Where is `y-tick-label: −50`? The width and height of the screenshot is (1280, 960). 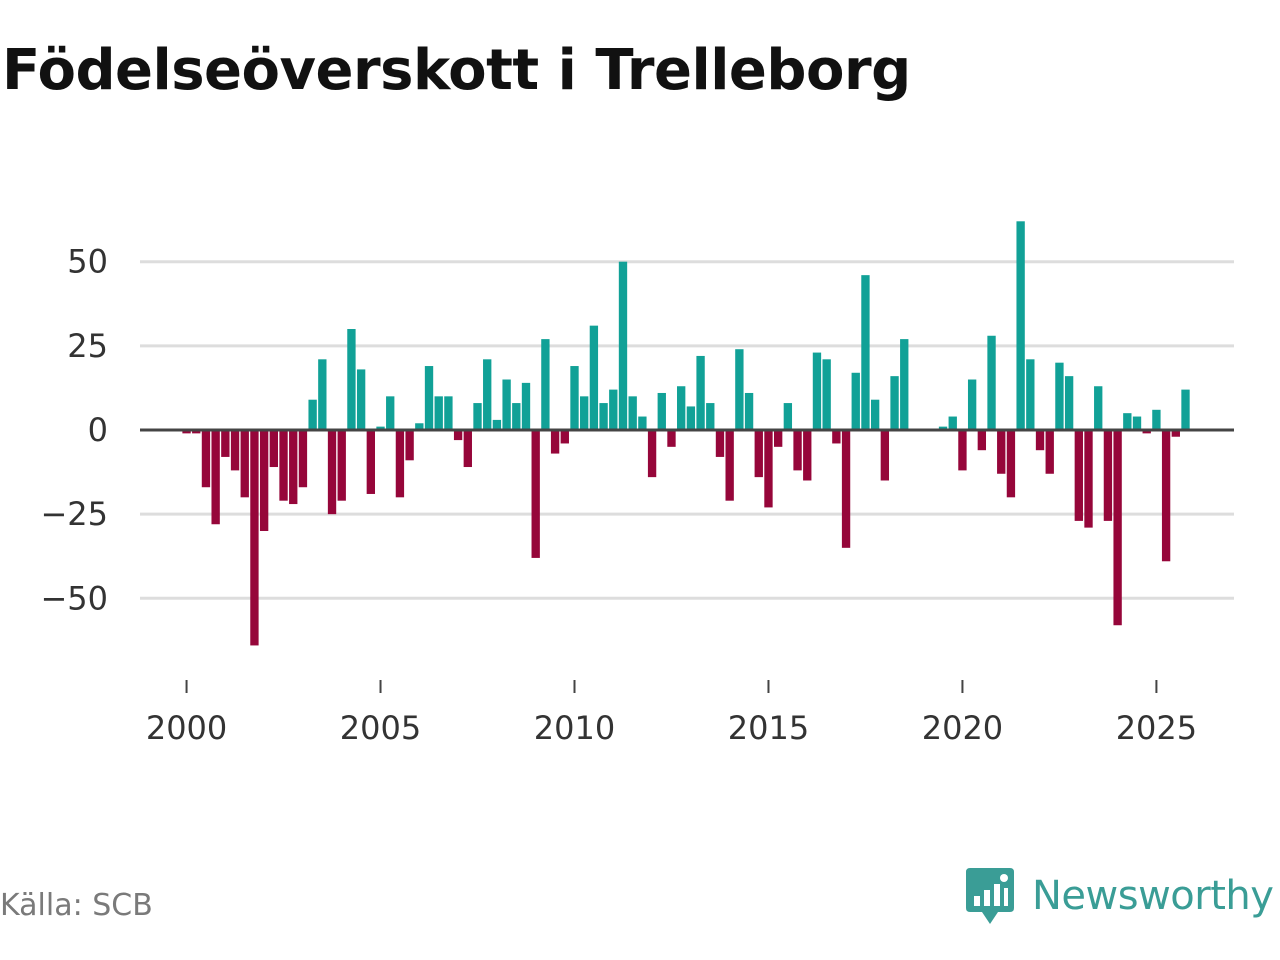 y-tick-label: −50 is located at coordinates (74, 598).